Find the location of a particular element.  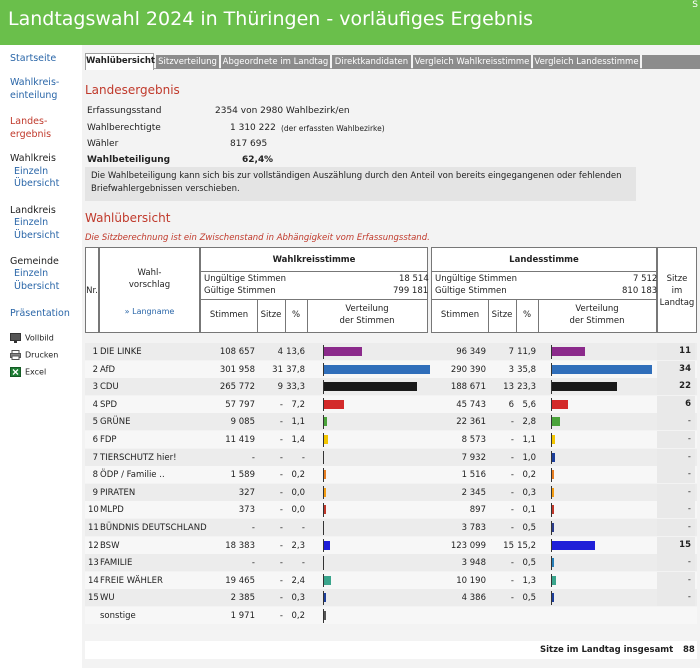

sidebar-gemeinde-uebersicht: Übersicht is located at coordinates (37, 286).